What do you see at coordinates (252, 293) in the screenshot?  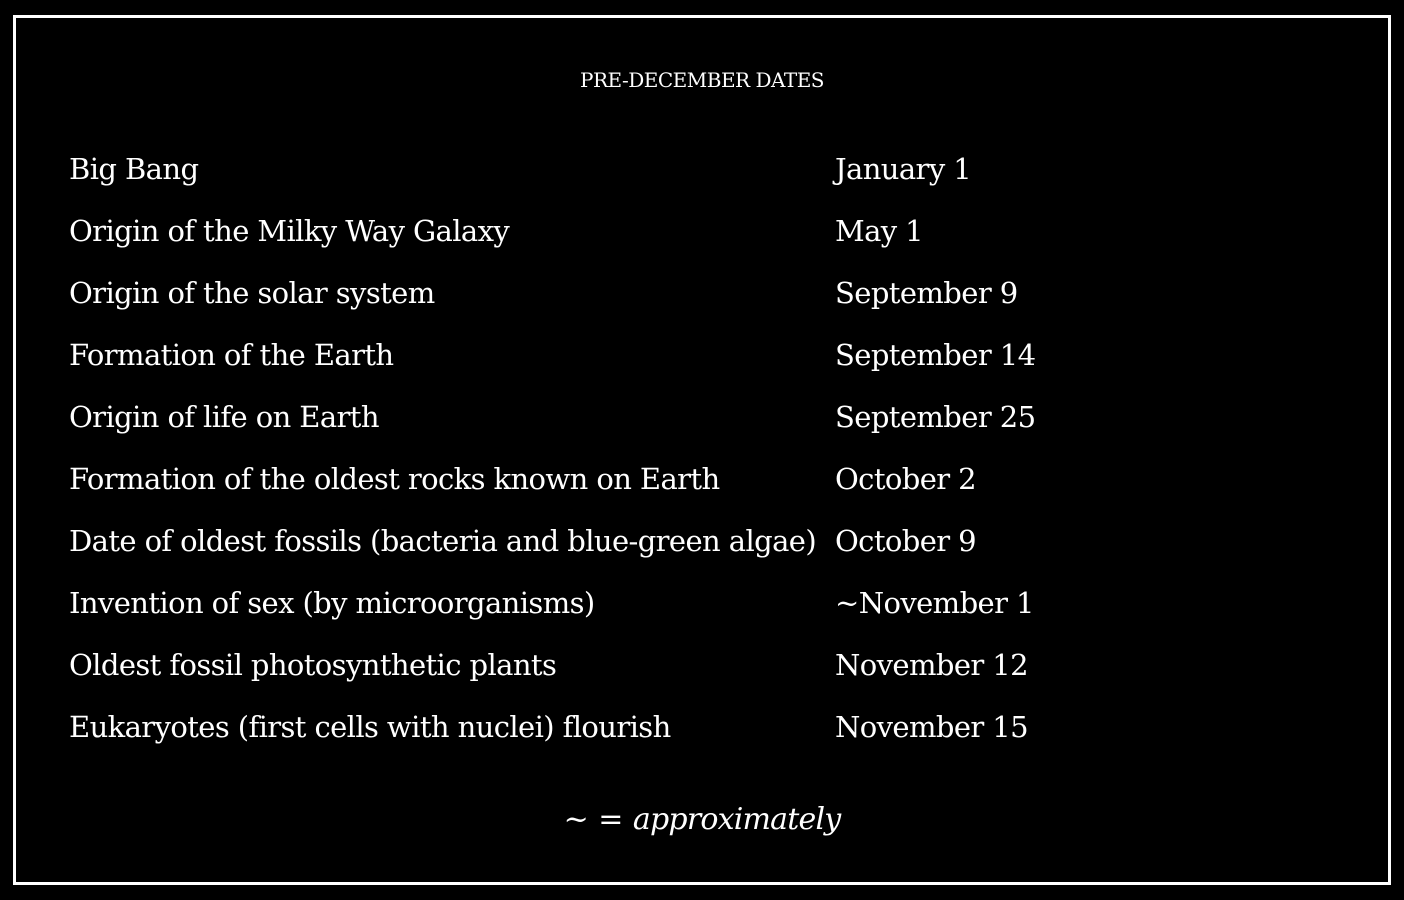 I see `event-label: Origin of the solar system` at bounding box center [252, 293].